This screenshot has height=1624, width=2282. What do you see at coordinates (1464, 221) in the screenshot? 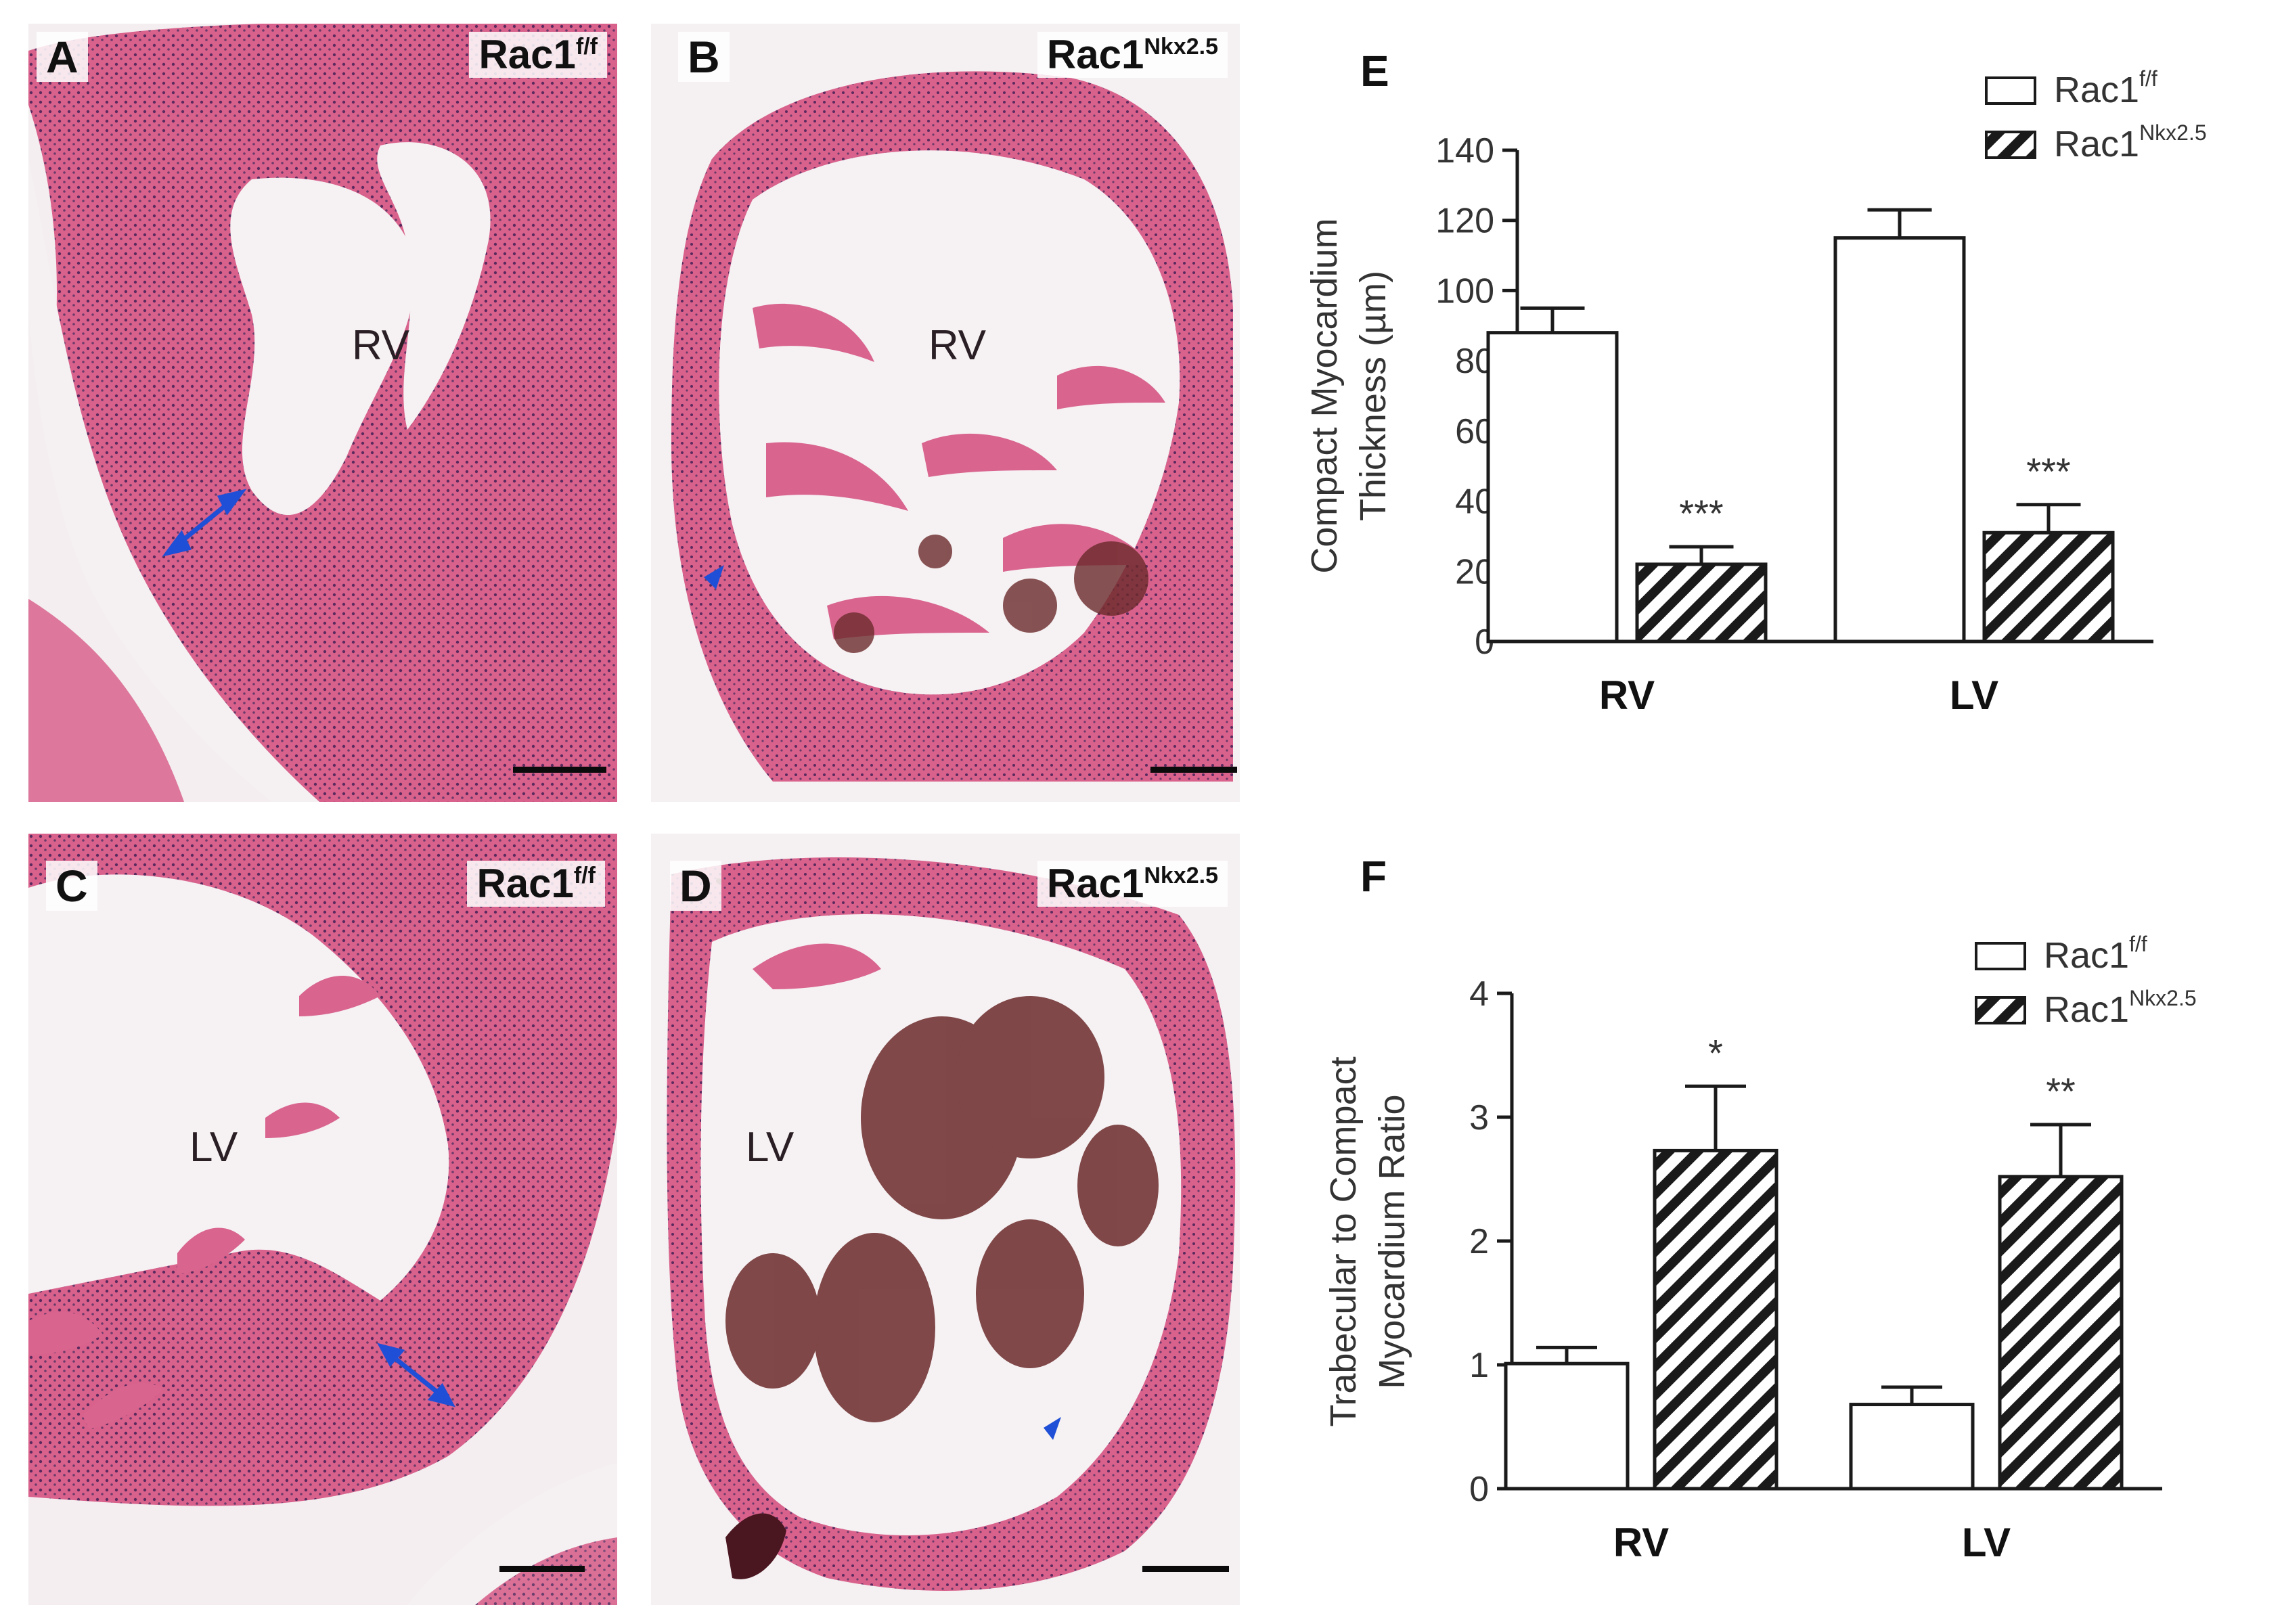
I see `y-tick-label: 120` at bounding box center [1464, 221].